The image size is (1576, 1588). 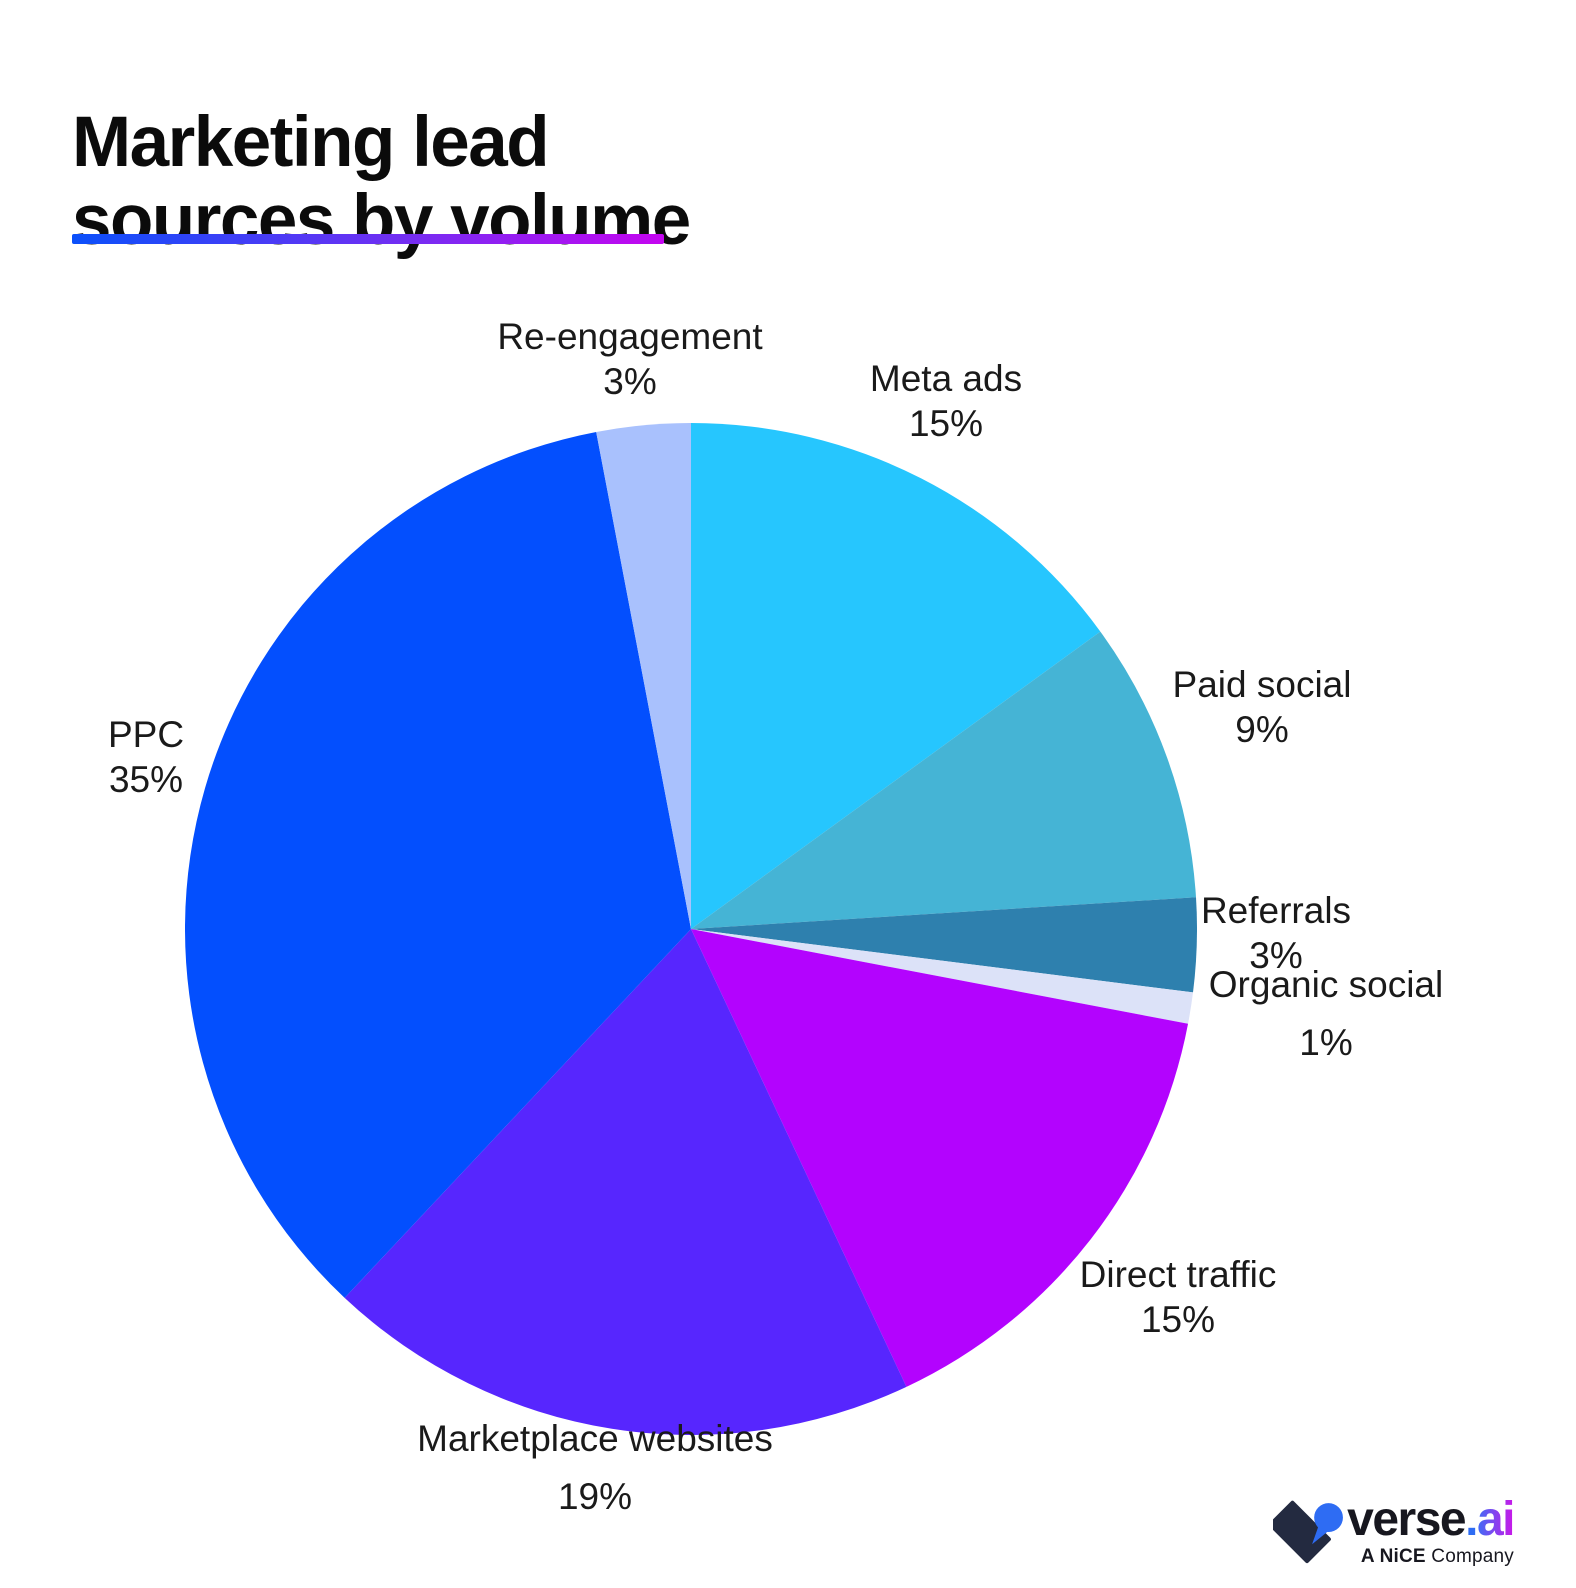 I want to click on slice-name: Organic social, so click(x=1326, y=984).